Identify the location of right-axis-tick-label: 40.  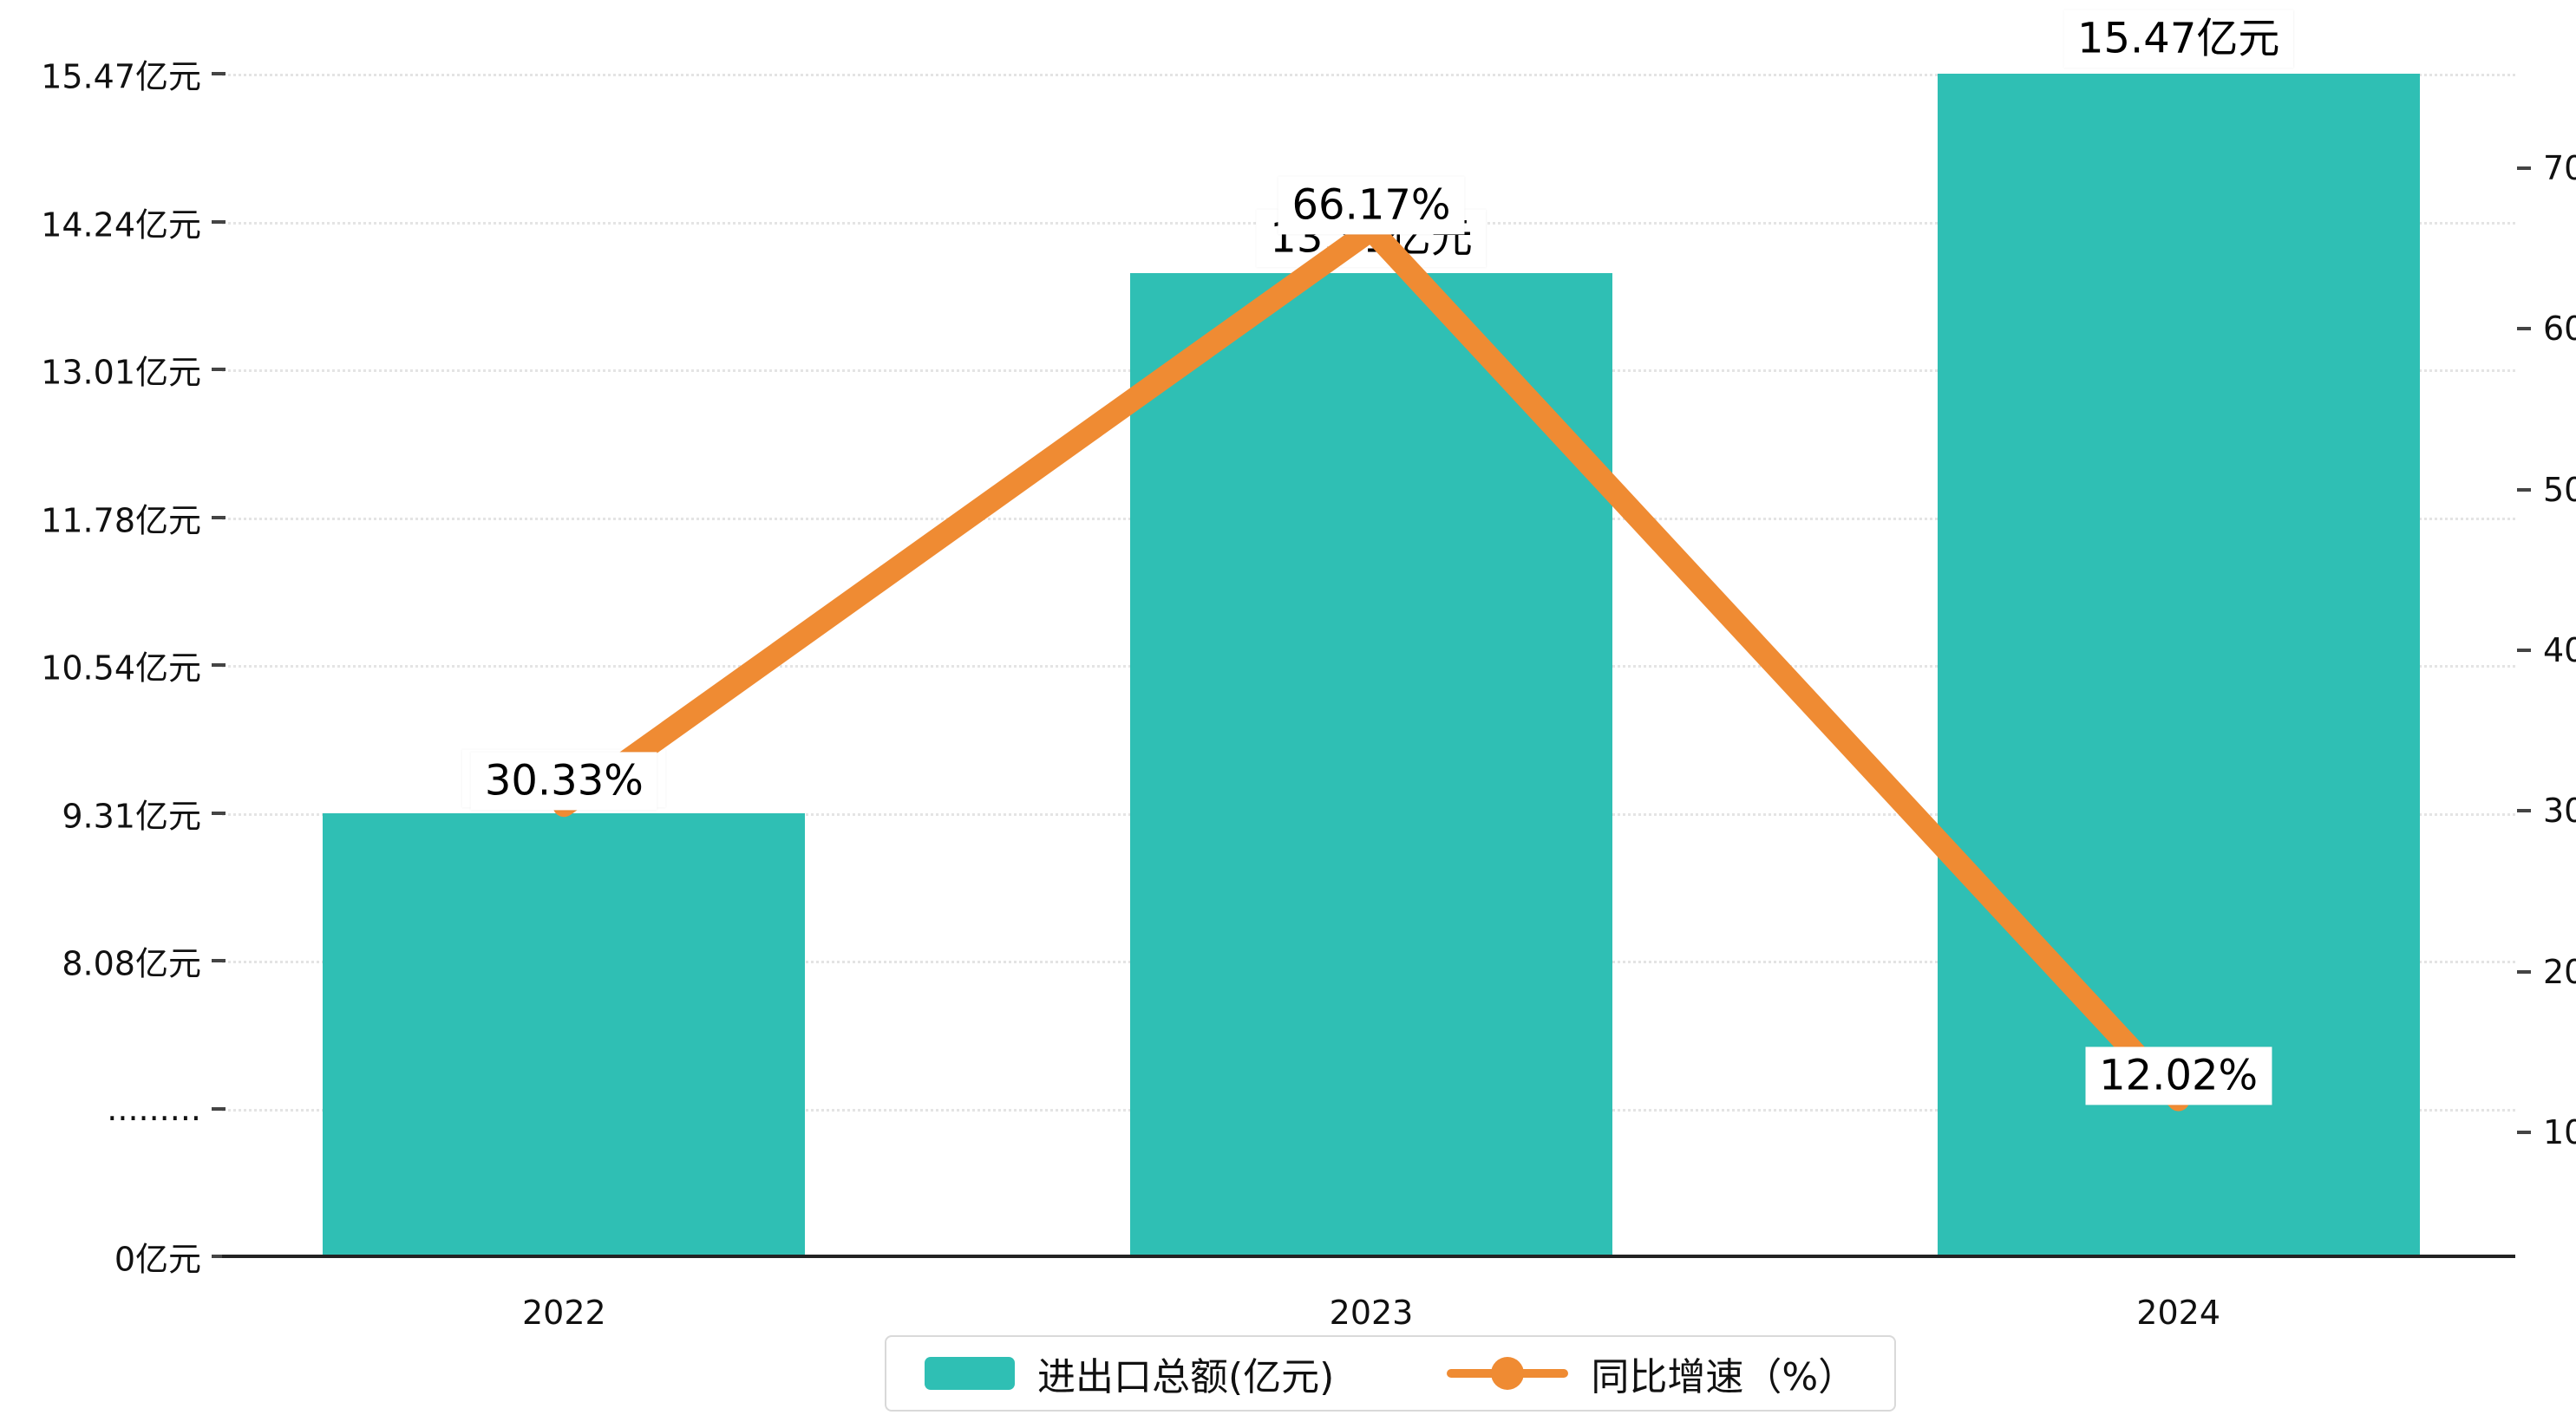
(2559, 650).